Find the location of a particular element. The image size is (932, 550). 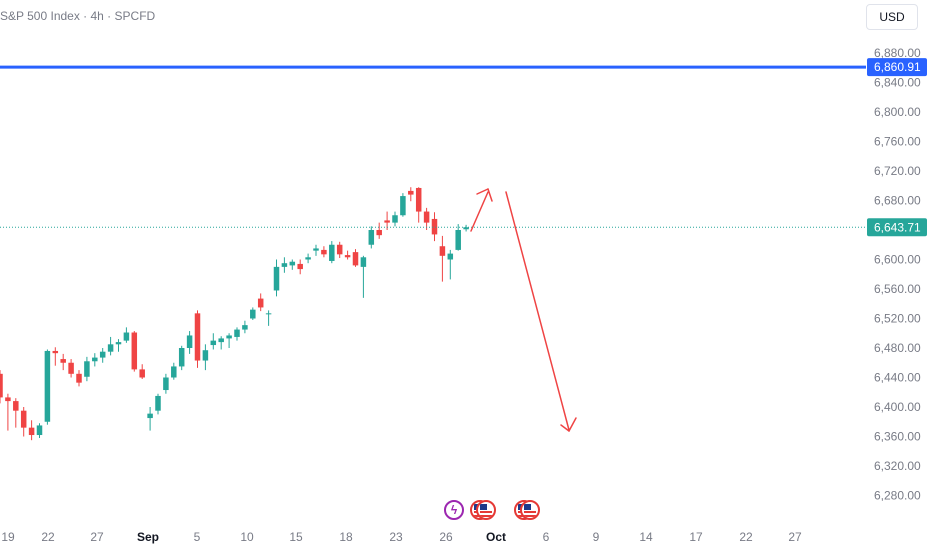

earnings-bolt-icon: ϟ is located at coordinates (454, 510).